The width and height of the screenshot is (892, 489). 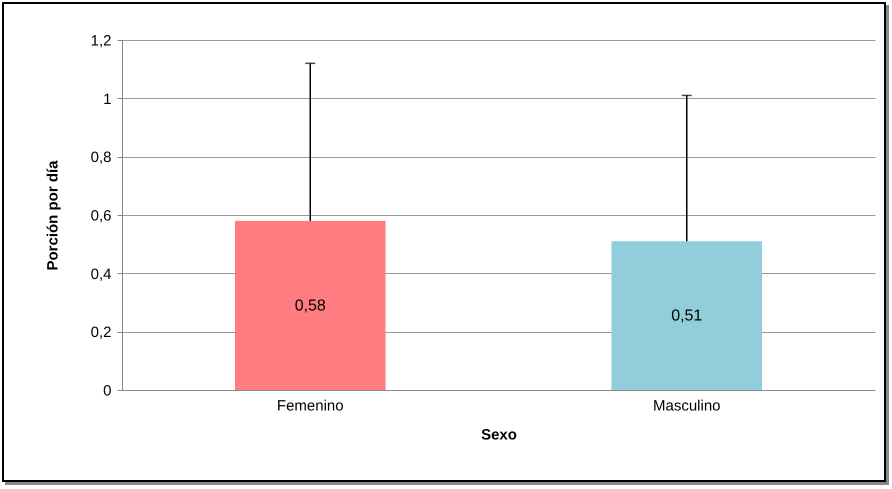 I want to click on y-tick-label: 0, so click(x=107, y=391).